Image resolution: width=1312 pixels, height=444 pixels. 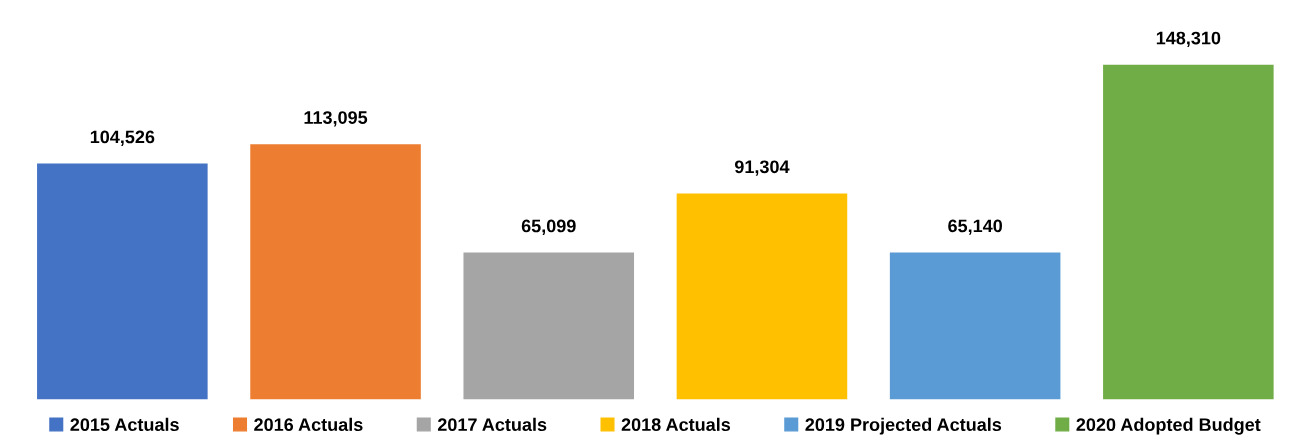 I want to click on data-label: 104,526, so click(x=122, y=138).